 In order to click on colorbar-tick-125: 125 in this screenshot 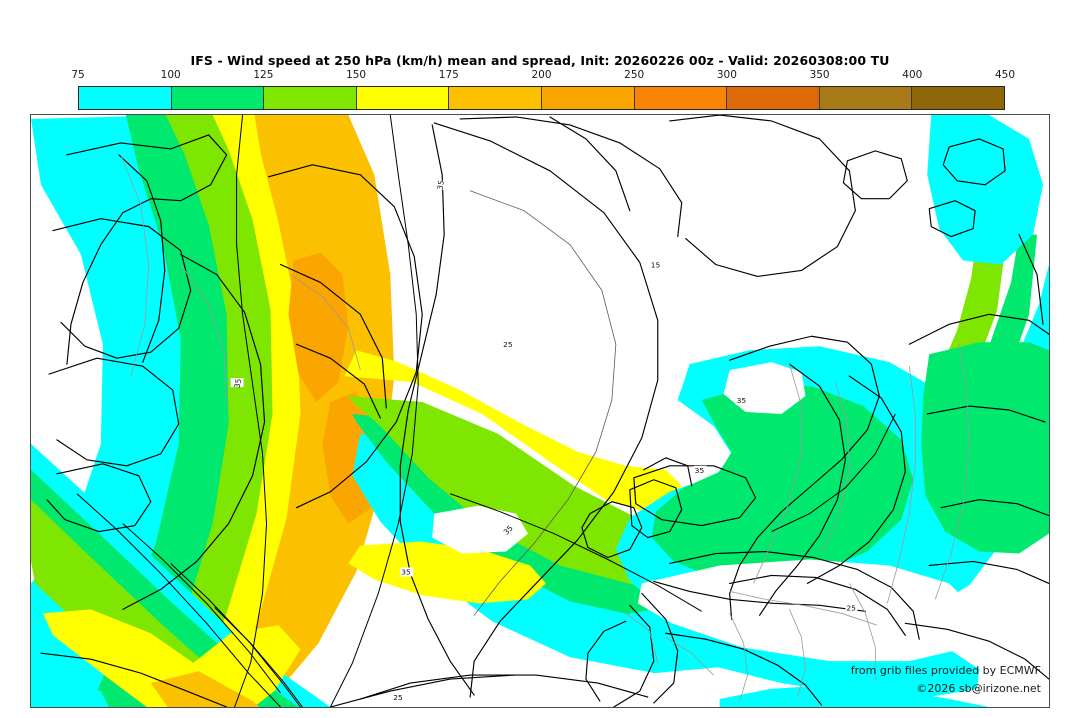, I will do `click(263, 75)`.